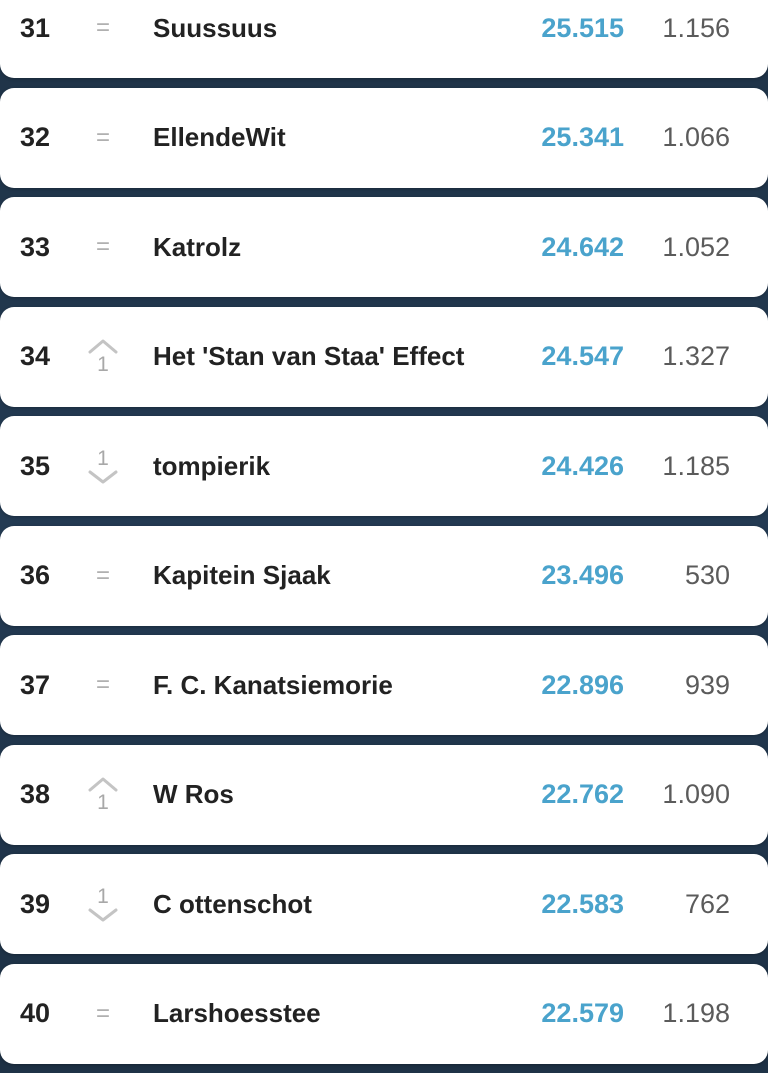 This screenshot has width=768, height=1073. I want to click on team-name: W Ros, so click(193, 794).